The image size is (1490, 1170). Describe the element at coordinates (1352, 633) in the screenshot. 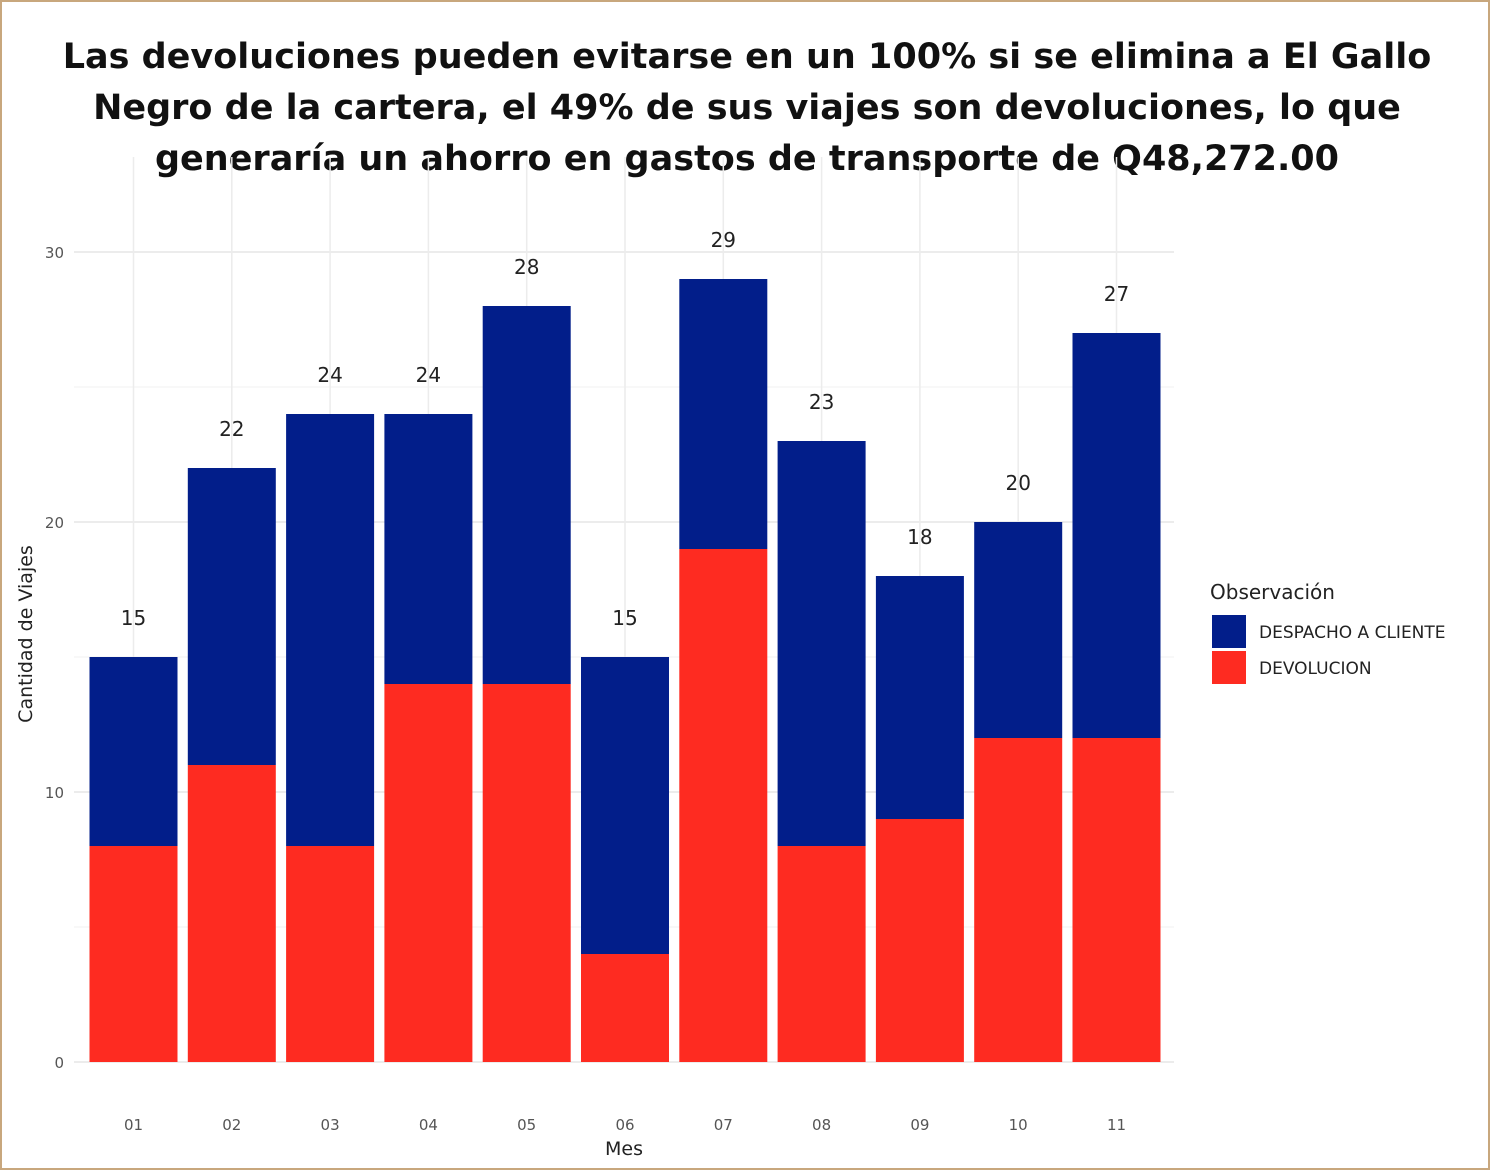

I see `legend-label-despacho-a-cliente: DESPACHO A CLIENTE` at that location.